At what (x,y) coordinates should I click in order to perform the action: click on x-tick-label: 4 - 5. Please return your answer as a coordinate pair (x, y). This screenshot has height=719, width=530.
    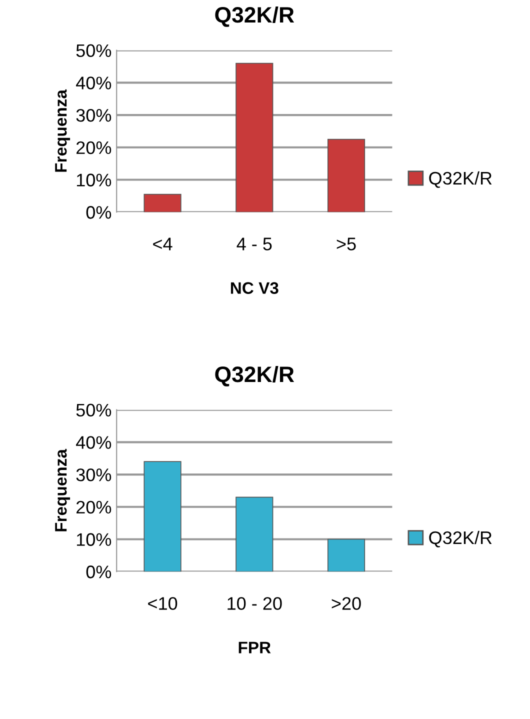
    Looking at the image, I should click on (254, 244).